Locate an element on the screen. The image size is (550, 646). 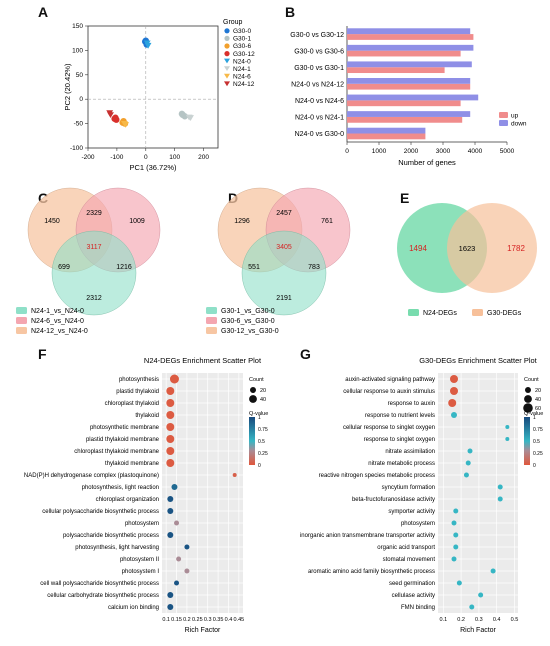
venn-legend-label: G30-12_vs_G30-0 is located at coordinates (250, 331).